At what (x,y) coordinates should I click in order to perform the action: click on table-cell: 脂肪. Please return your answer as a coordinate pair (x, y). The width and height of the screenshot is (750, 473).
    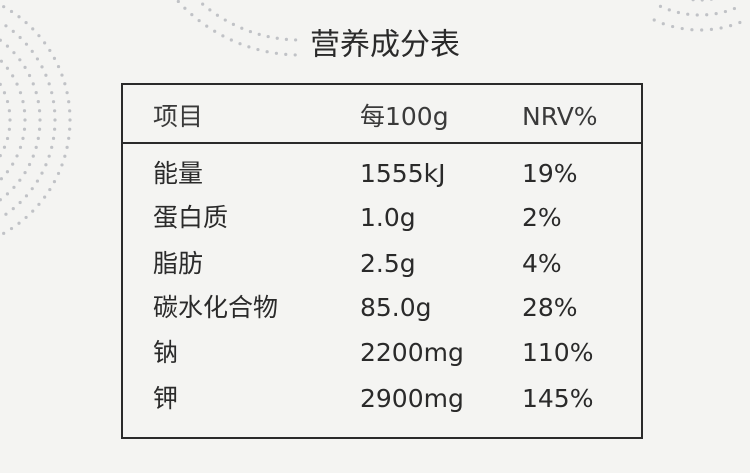
    Looking at the image, I should click on (178, 263).